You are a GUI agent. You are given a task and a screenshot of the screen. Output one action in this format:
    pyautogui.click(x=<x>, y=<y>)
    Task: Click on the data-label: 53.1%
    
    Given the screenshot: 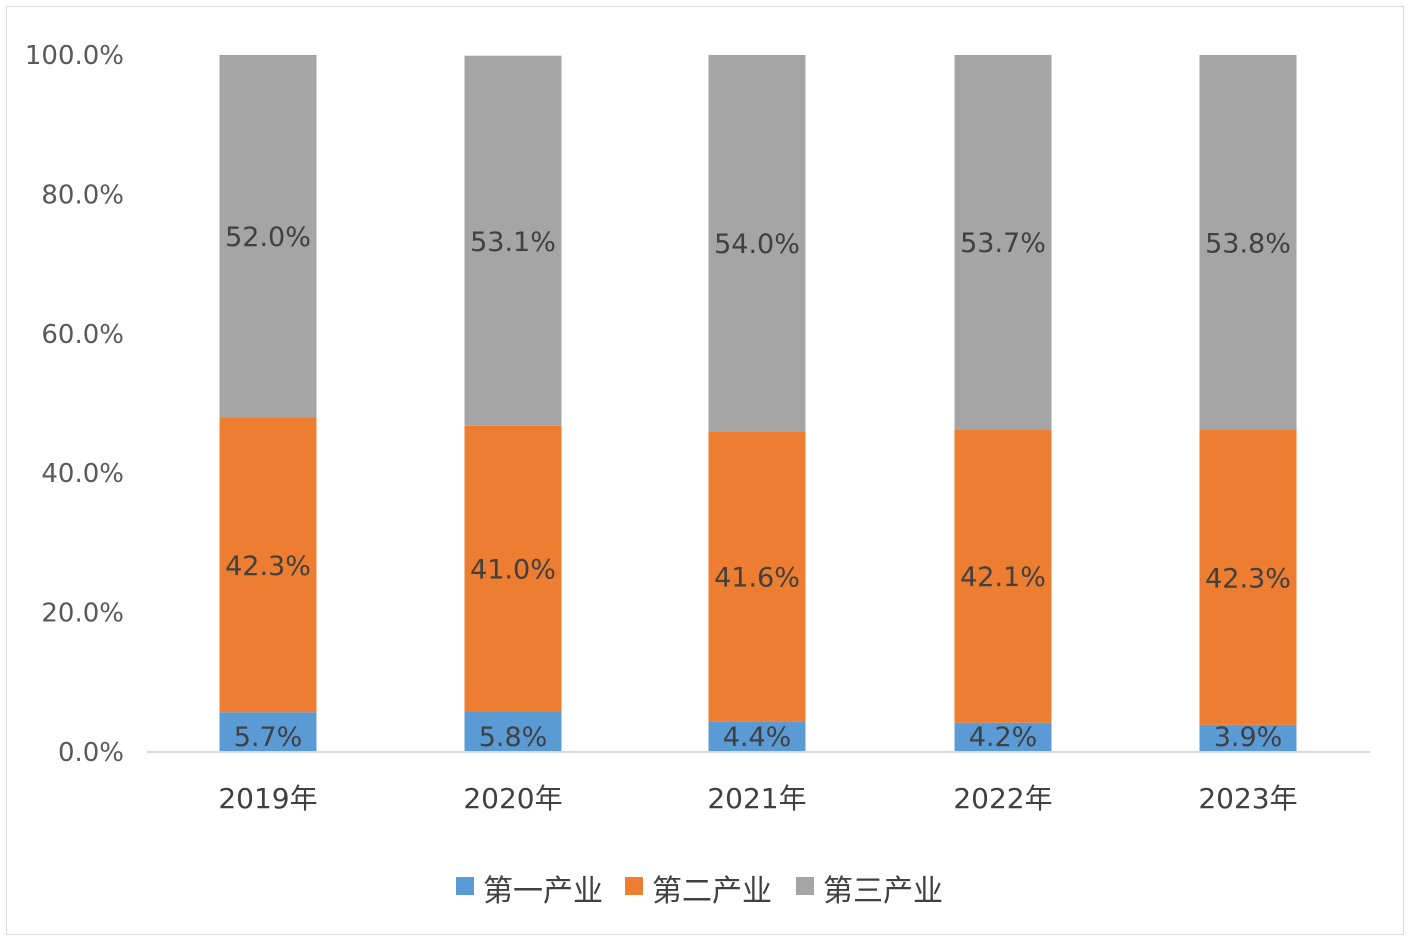 What is the action you would take?
    pyautogui.click(x=513, y=242)
    